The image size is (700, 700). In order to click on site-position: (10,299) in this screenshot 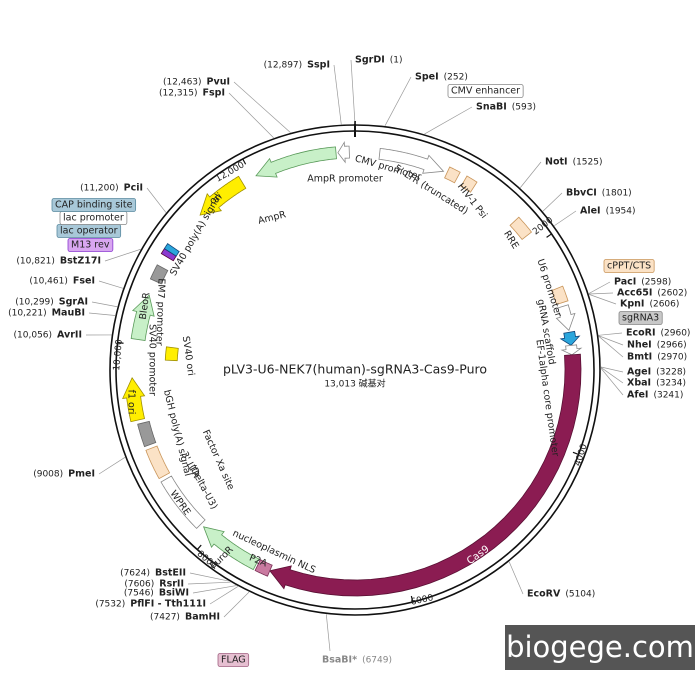, I will do `click(34, 303)`.